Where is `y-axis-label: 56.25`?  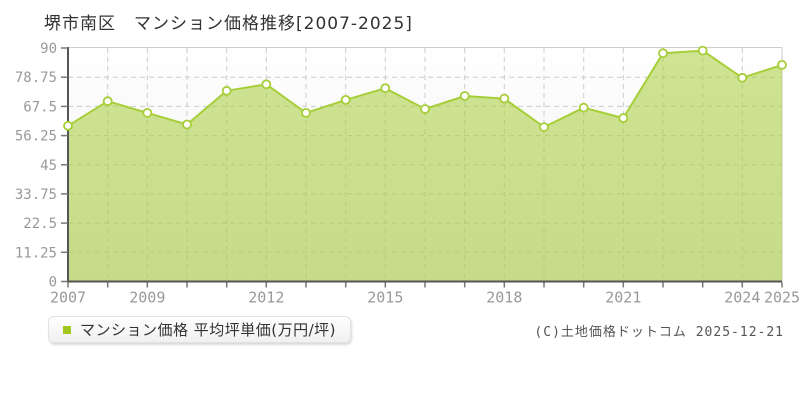 y-axis-label: 56.25 is located at coordinates (36, 137).